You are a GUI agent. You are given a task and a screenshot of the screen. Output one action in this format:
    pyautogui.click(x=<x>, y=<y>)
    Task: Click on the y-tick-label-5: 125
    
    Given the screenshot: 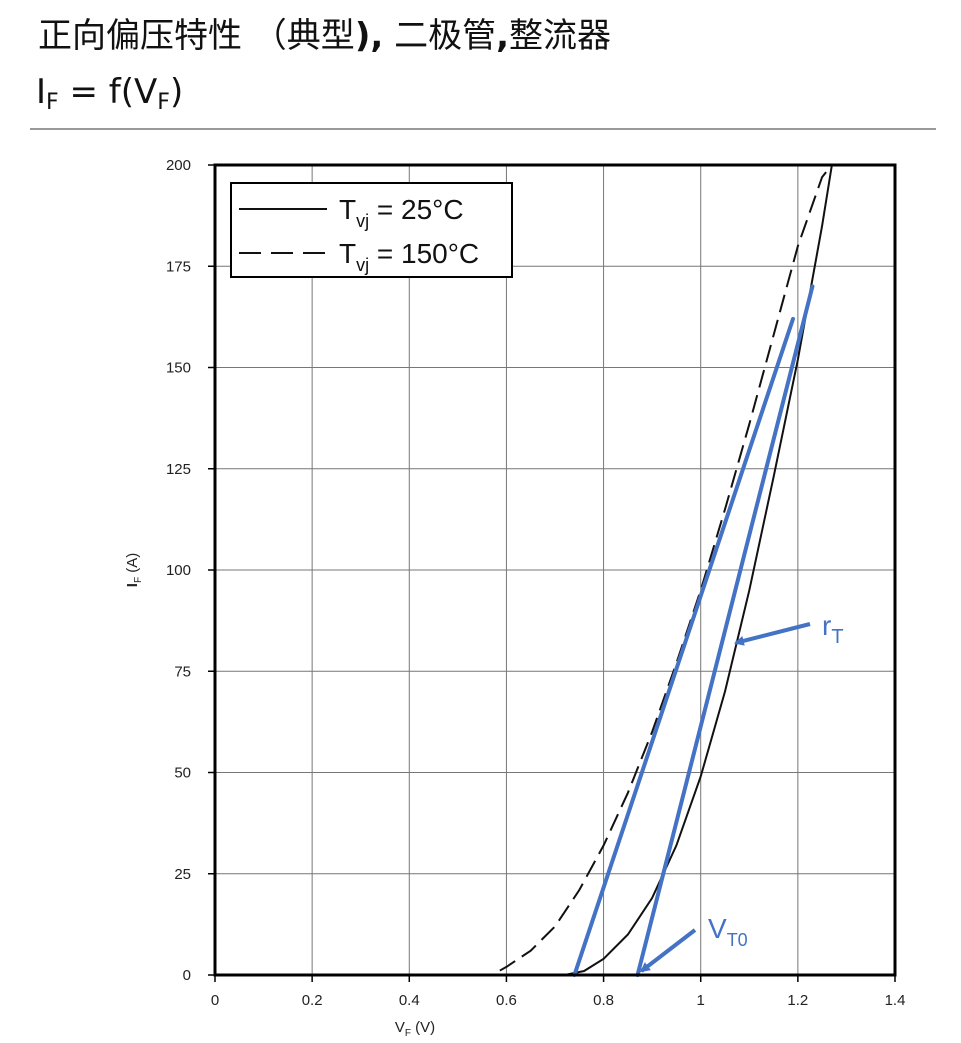 What is the action you would take?
    pyautogui.click(x=178, y=469)
    